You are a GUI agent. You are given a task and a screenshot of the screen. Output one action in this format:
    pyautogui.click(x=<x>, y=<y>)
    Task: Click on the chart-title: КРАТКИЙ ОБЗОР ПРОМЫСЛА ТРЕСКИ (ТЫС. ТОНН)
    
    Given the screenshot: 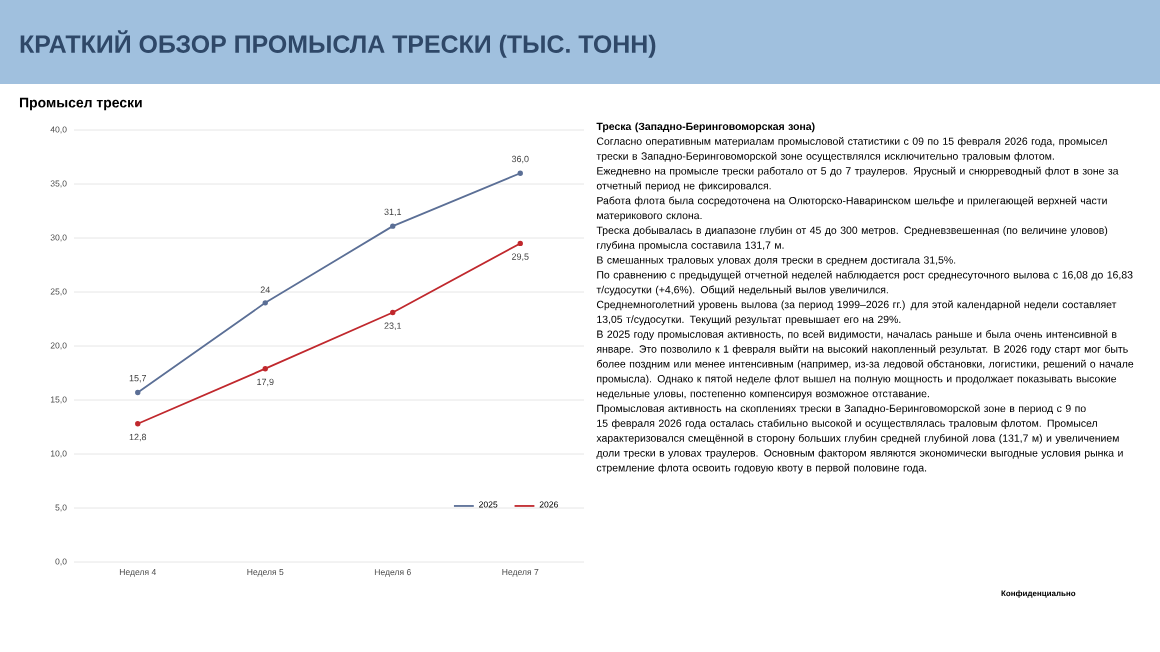 What is the action you would take?
    pyautogui.click(x=338, y=44)
    